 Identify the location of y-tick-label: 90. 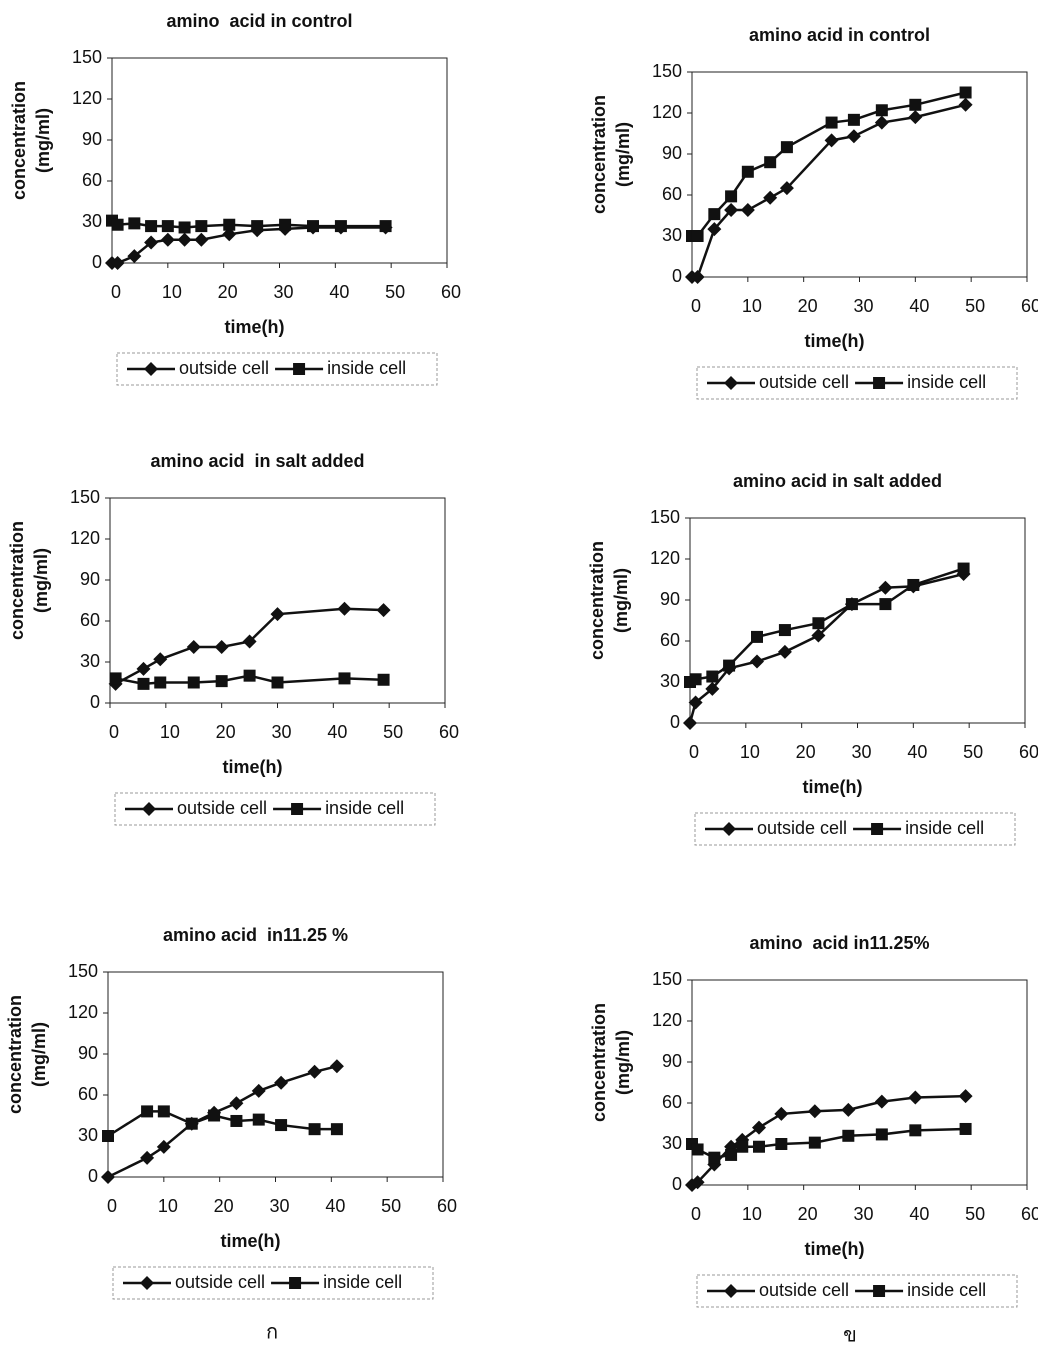
(672, 1061).